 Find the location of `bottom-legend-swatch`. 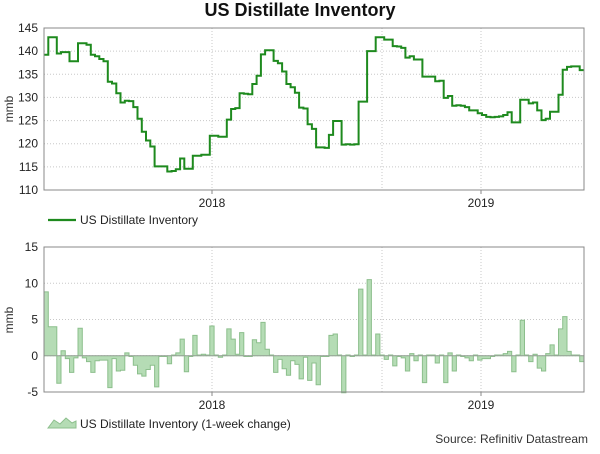

bottom-legend-swatch is located at coordinates (62, 423).